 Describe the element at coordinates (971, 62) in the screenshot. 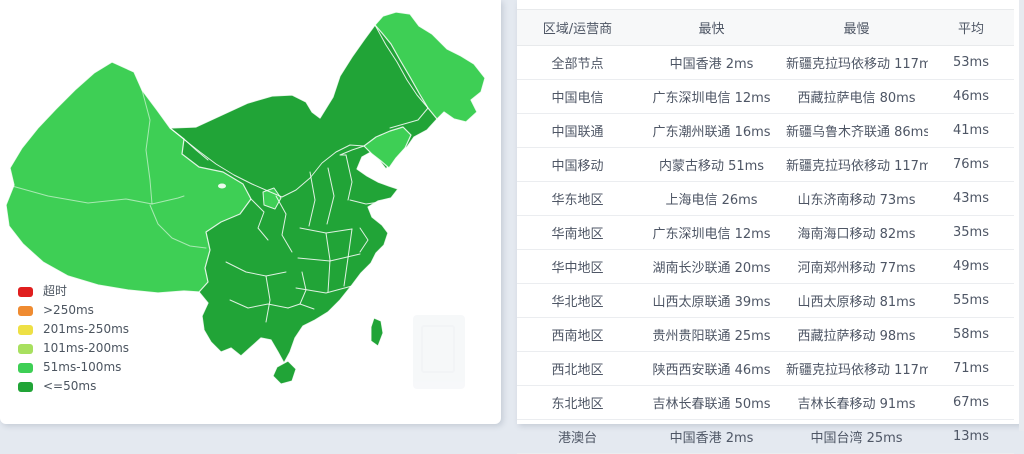

I see `cell-average: 53ms` at that location.